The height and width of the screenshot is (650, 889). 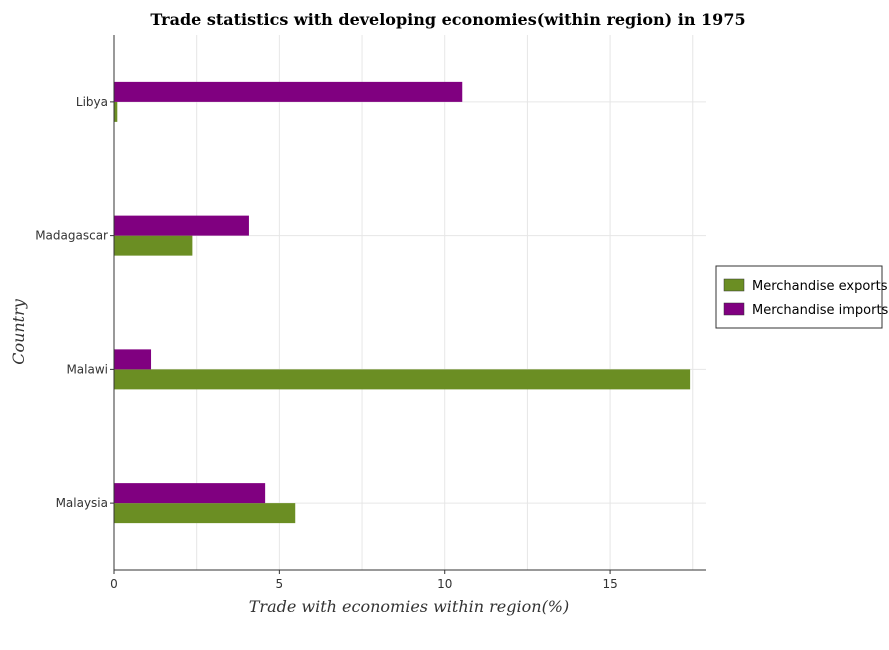 What do you see at coordinates (280, 584) in the screenshot?
I see `x-tick-label: 5` at bounding box center [280, 584].